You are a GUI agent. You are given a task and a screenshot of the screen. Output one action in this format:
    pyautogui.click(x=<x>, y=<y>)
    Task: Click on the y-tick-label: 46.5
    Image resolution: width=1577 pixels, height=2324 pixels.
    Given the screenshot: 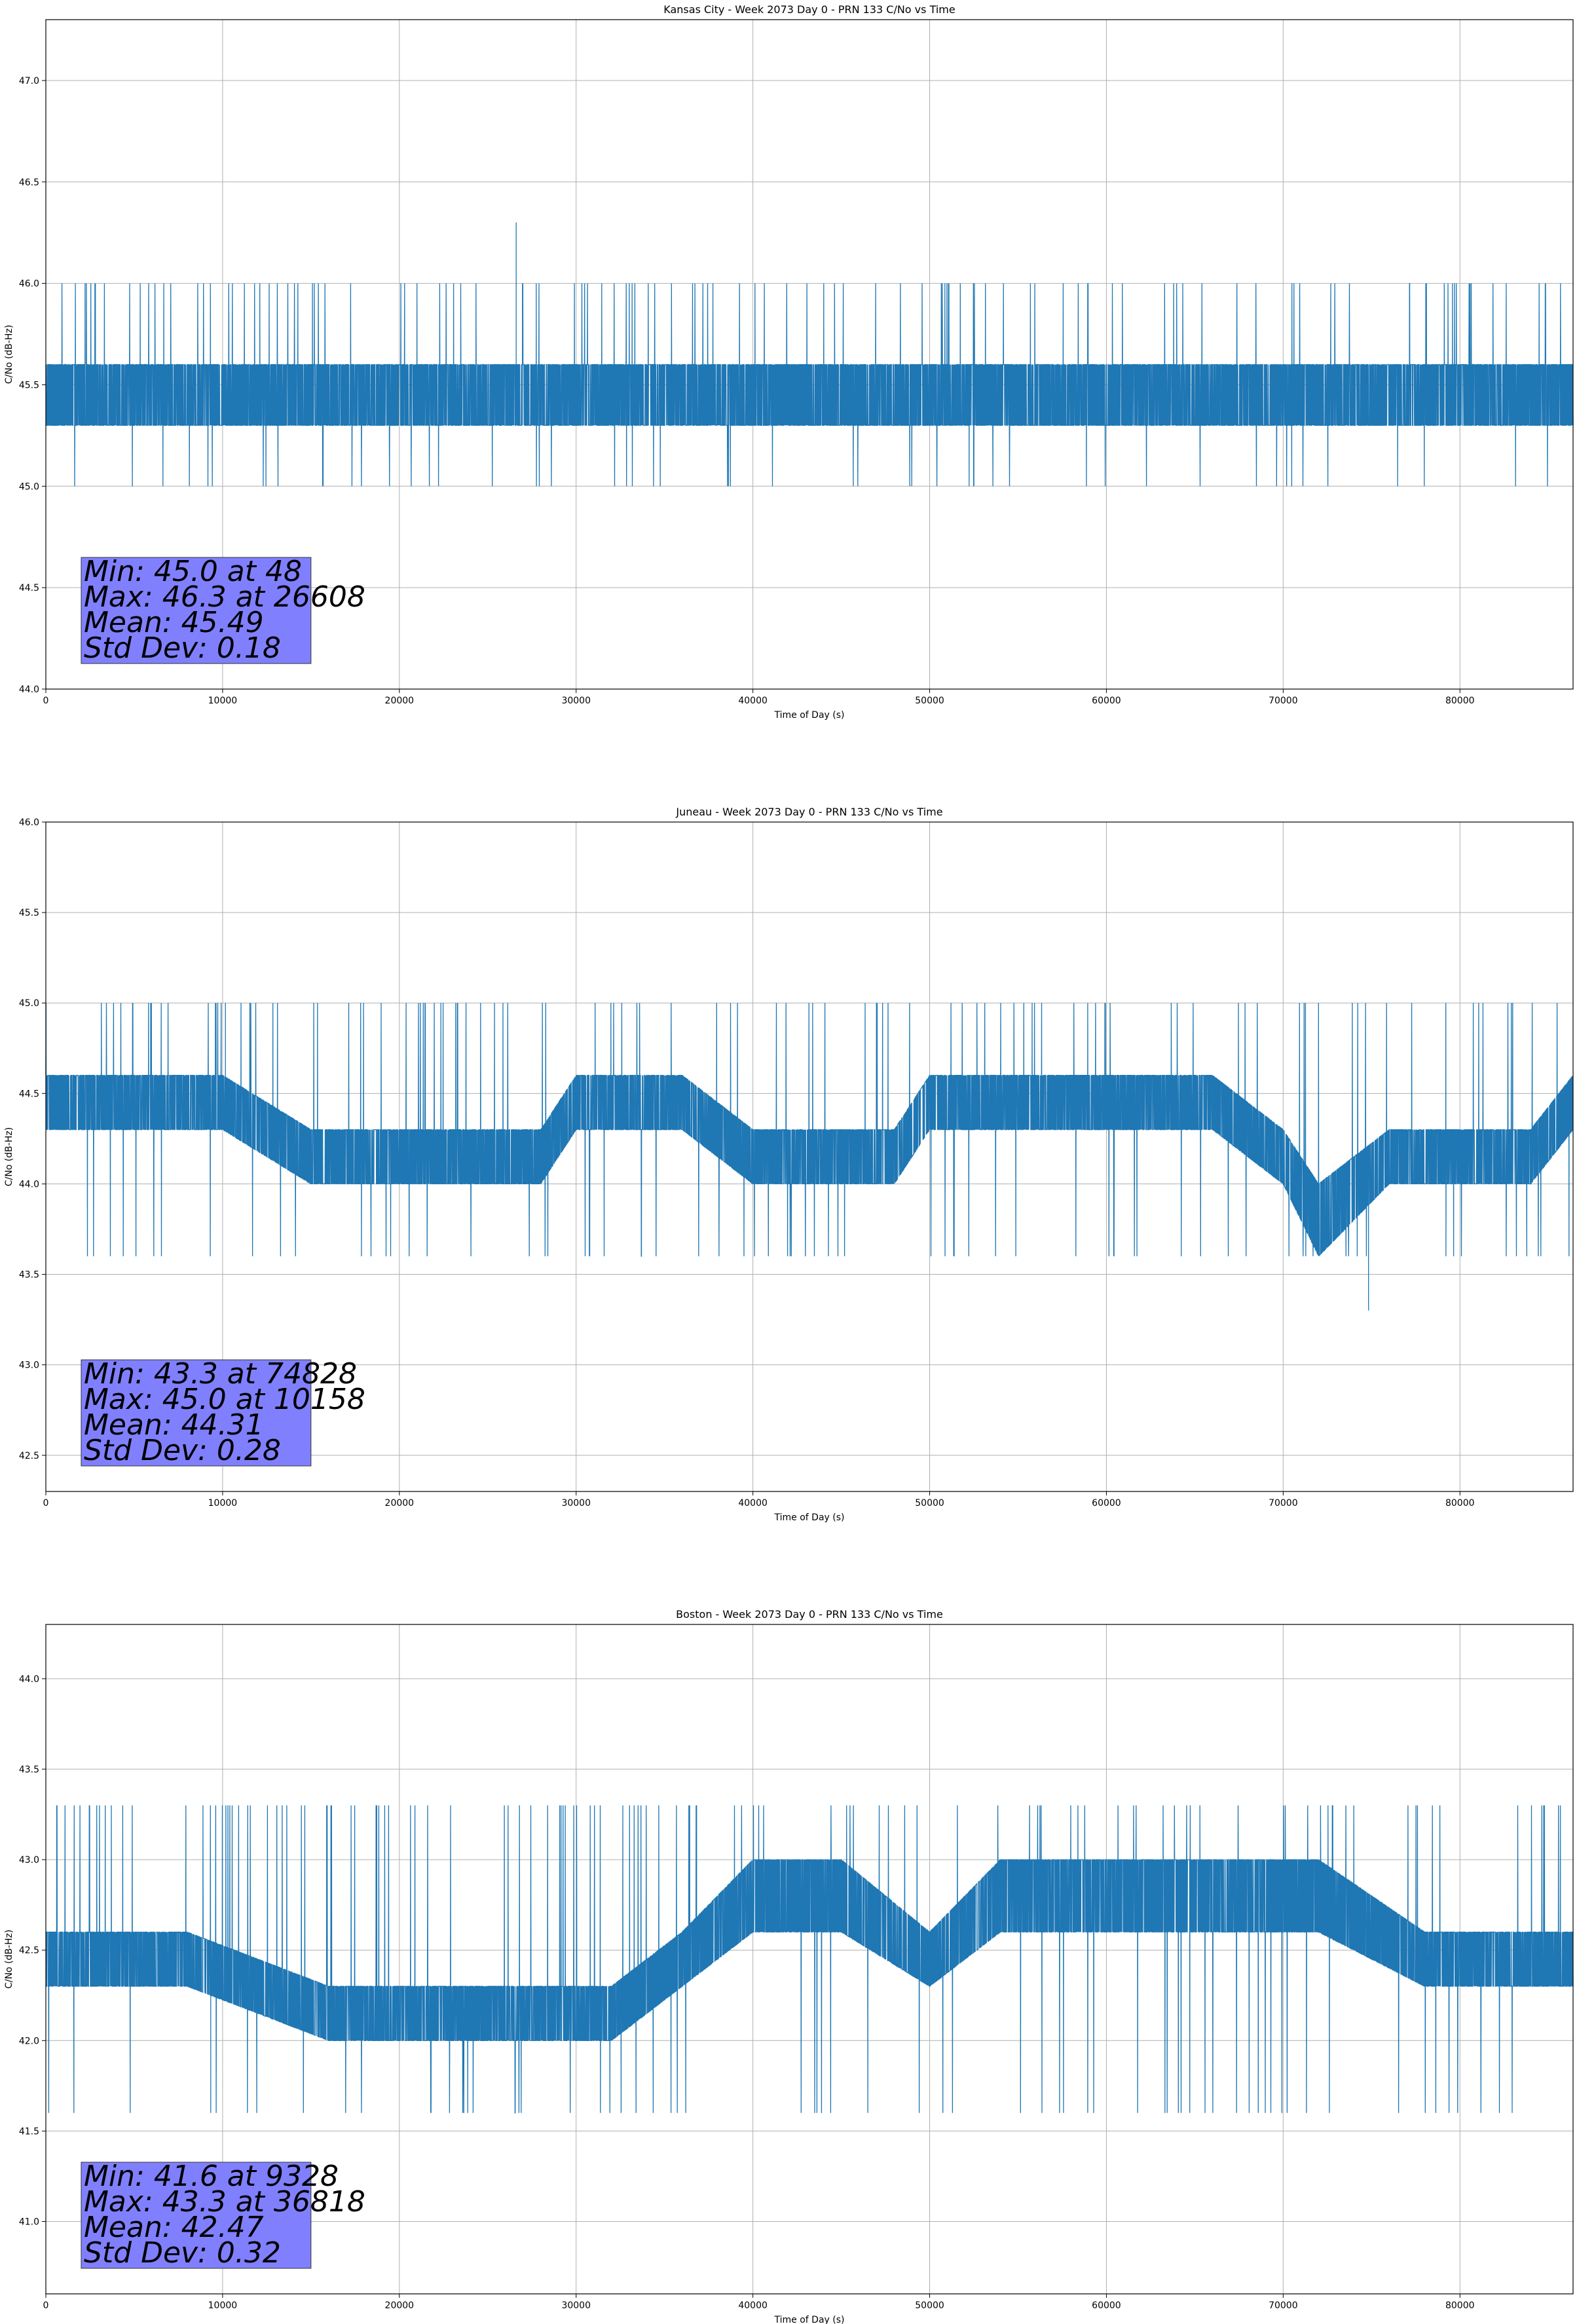 What is the action you would take?
    pyautogui.click(x=29, y=183)
    